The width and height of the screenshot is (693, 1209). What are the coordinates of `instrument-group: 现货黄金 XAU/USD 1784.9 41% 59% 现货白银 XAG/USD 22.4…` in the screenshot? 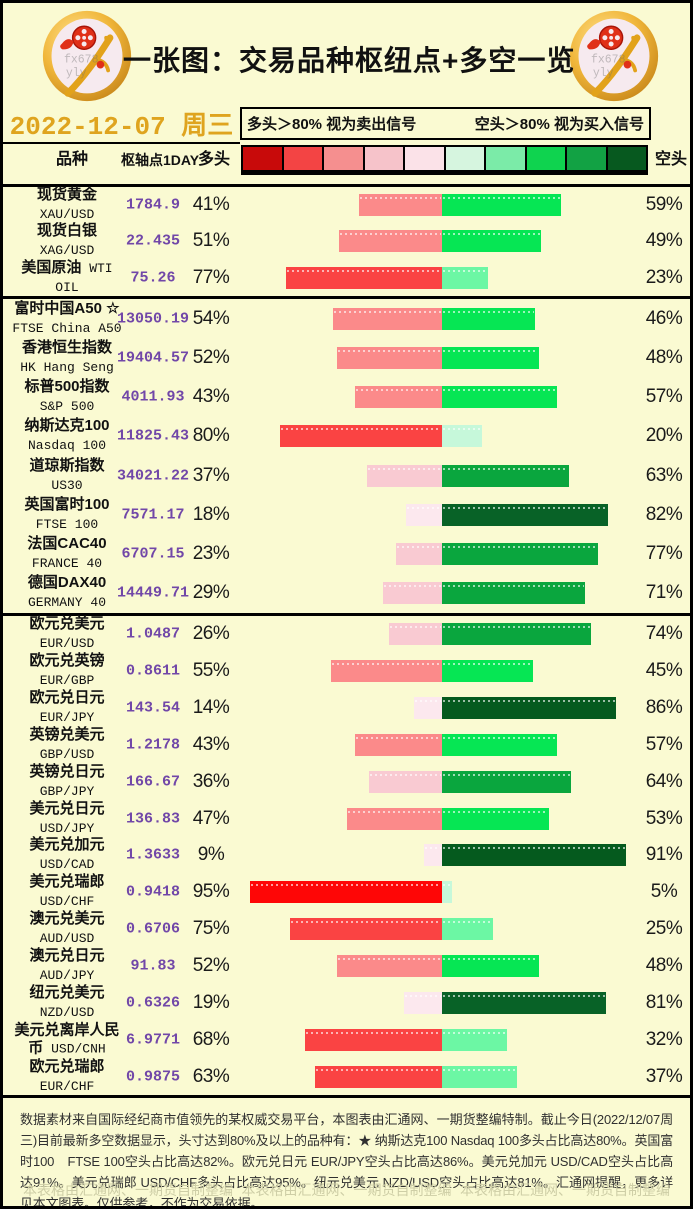 It's located at (346, 242).